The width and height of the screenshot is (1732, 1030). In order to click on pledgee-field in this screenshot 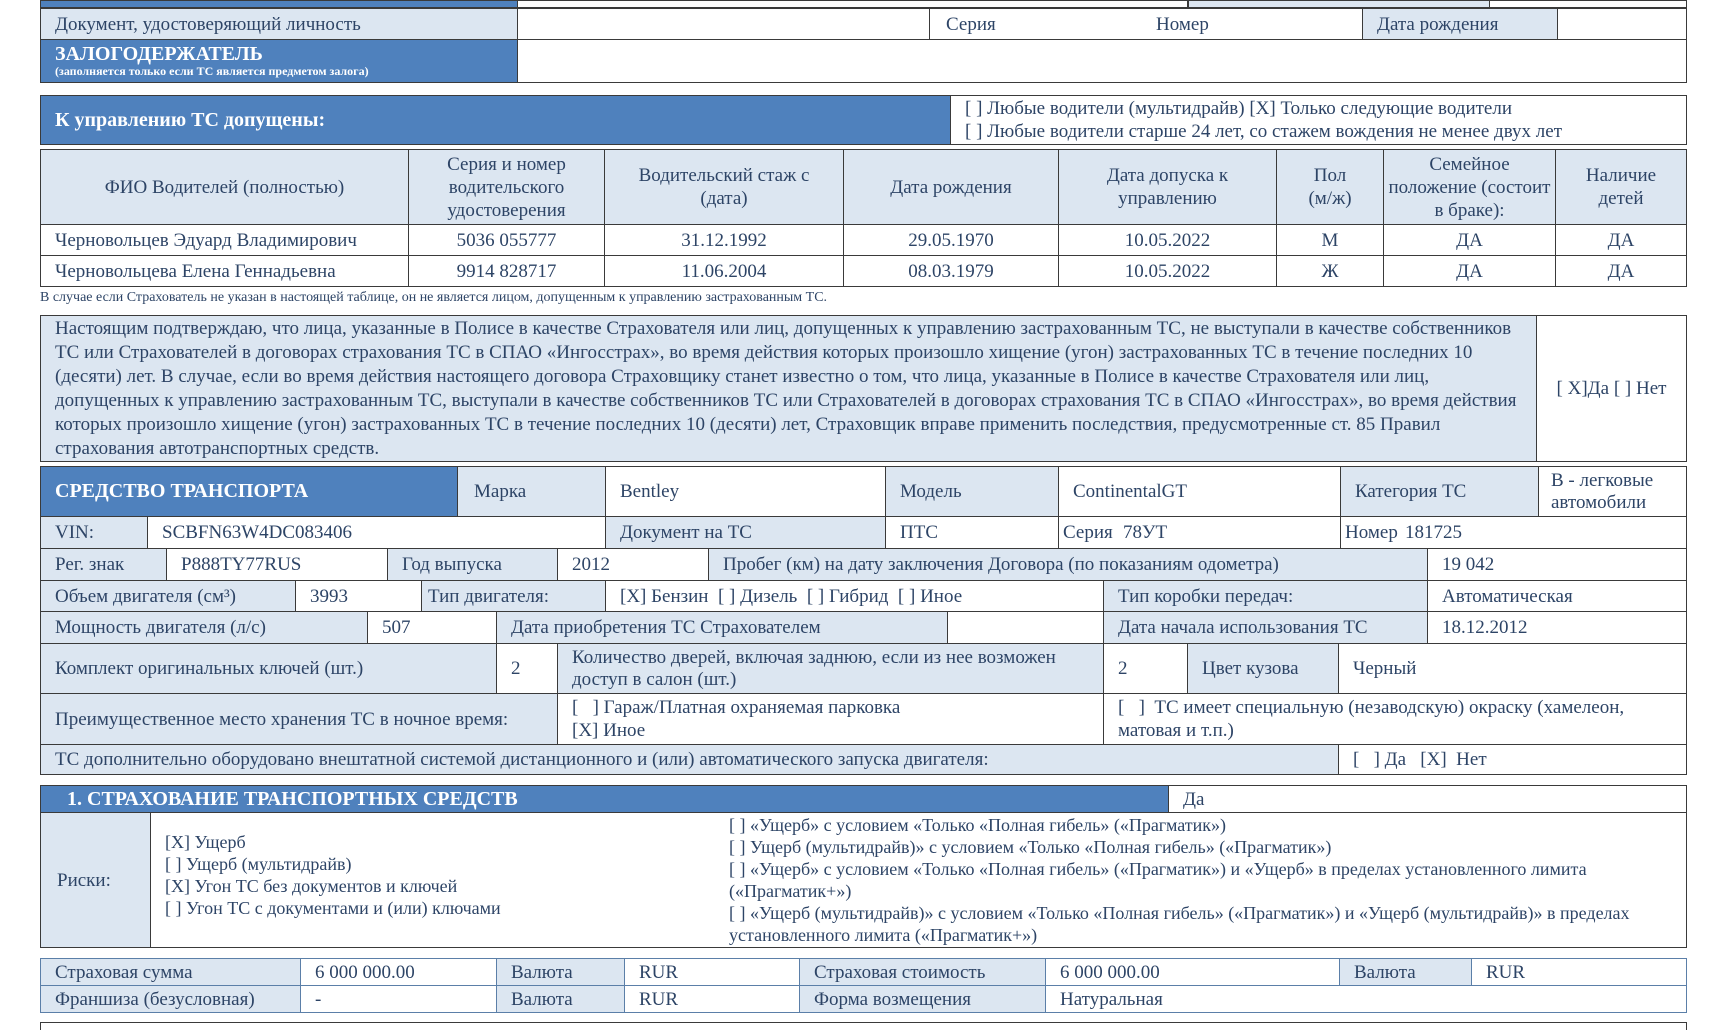, I will do `click(1102, 61)`.